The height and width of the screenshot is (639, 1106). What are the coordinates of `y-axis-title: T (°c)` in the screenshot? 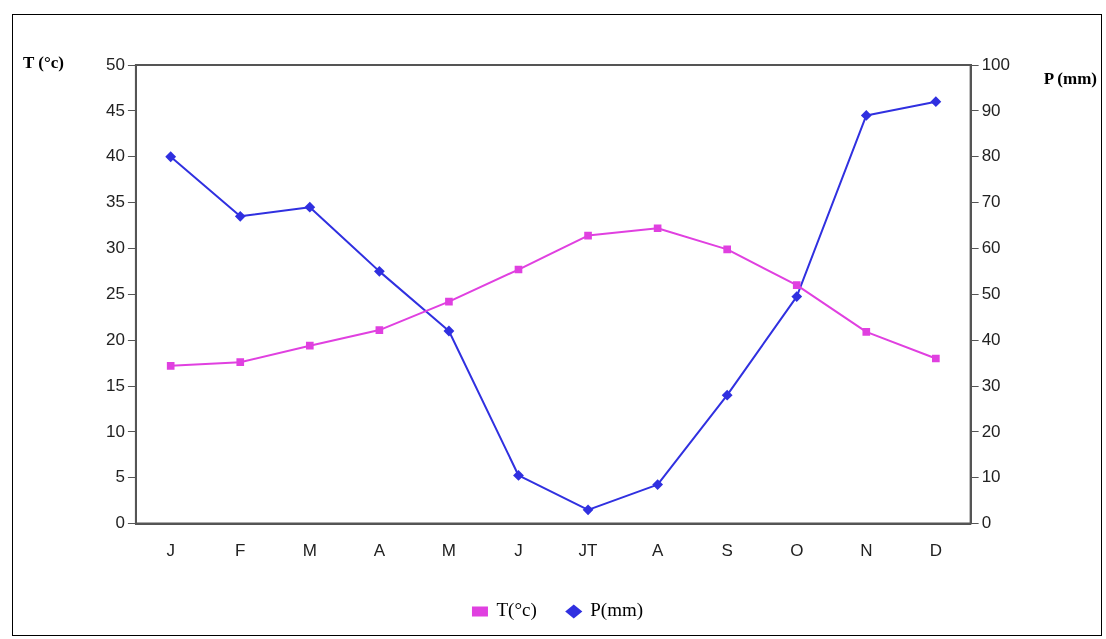 It's located at (43, 63).